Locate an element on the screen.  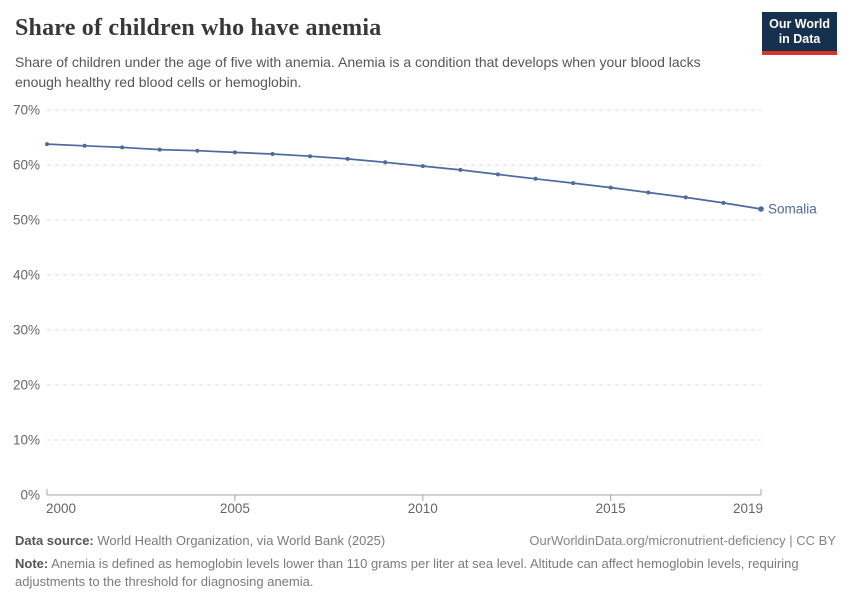
x-tick-label: 2015 is located at coordinates (611, 508).